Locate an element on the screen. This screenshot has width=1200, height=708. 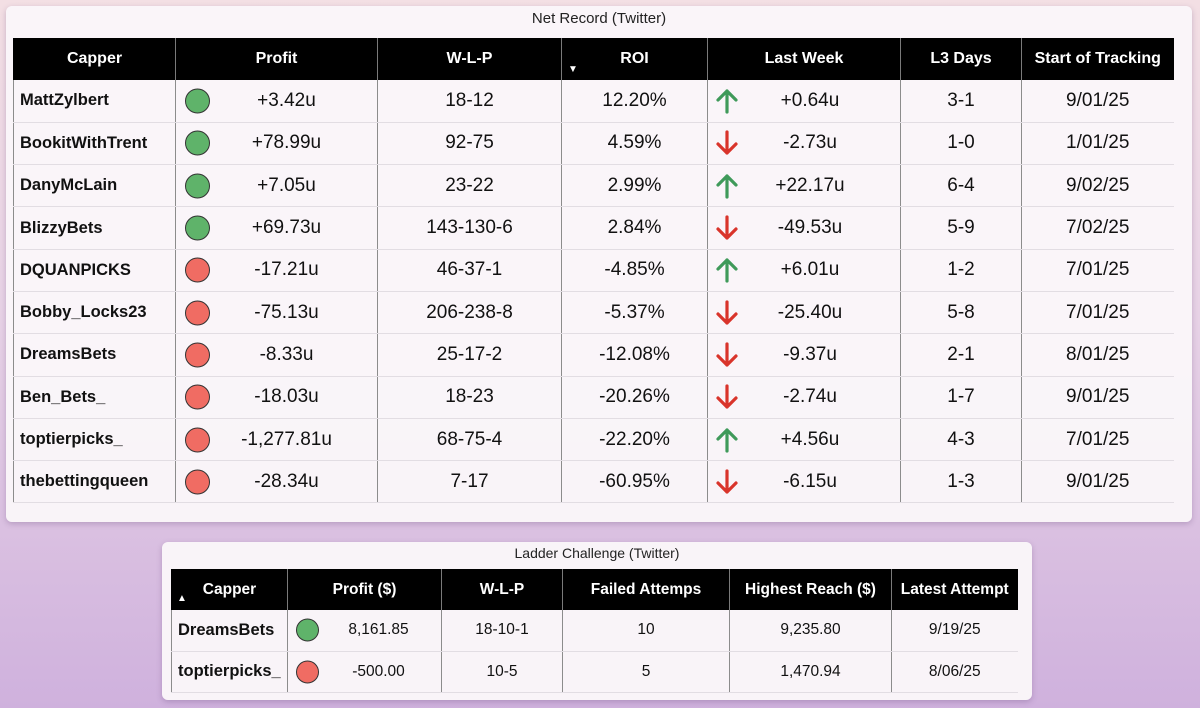
ladder-challenge-title: Ladder Challenge (Twitter) is located at coordinates (597, 553).